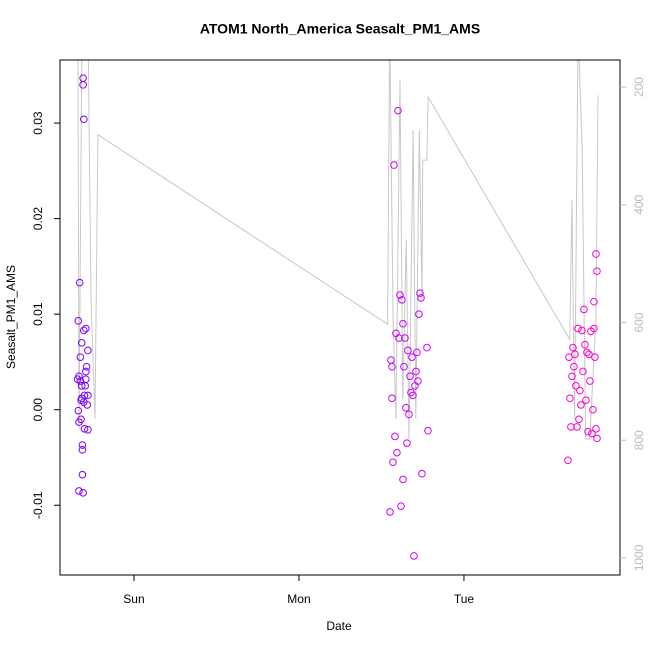 The width and height of the screenshot is (650, 655). I want to click on x-tick-label: Mon, so click(298, 599).